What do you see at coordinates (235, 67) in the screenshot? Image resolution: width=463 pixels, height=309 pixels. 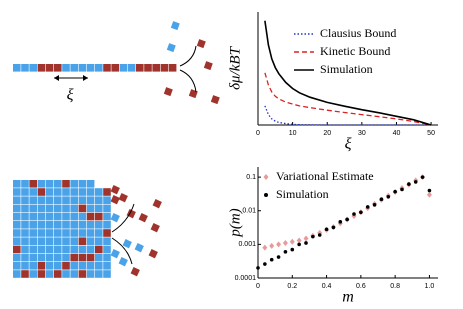 I see `y-axis-label: δμ/kBT` at bounding box center [235, 67].